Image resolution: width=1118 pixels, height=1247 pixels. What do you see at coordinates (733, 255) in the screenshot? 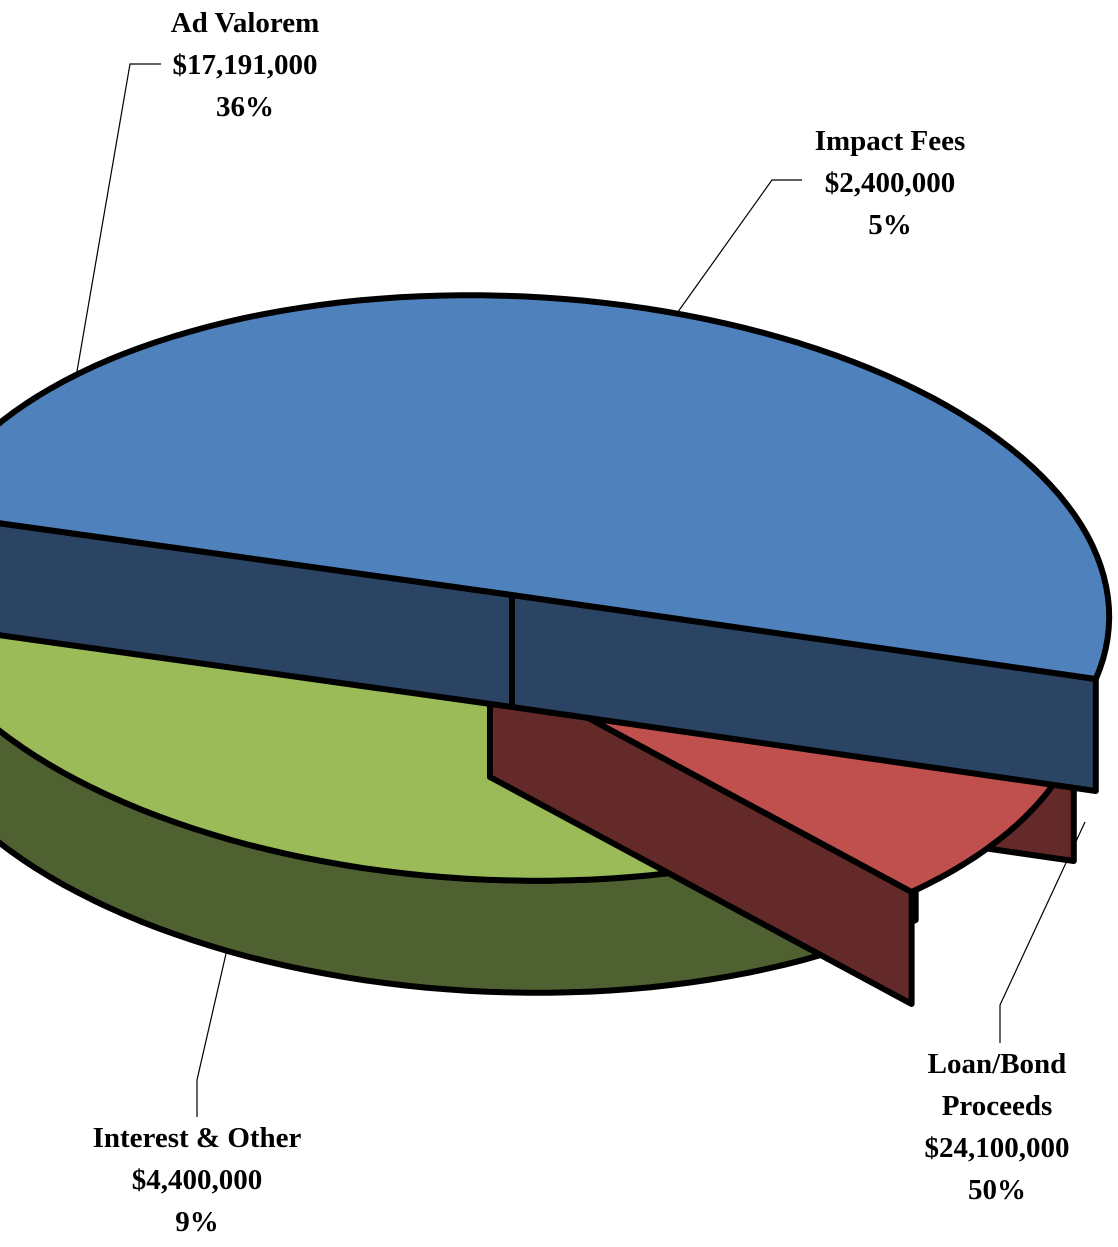
I see `leader-line-impact-fees` at bounding box center [733, 255].